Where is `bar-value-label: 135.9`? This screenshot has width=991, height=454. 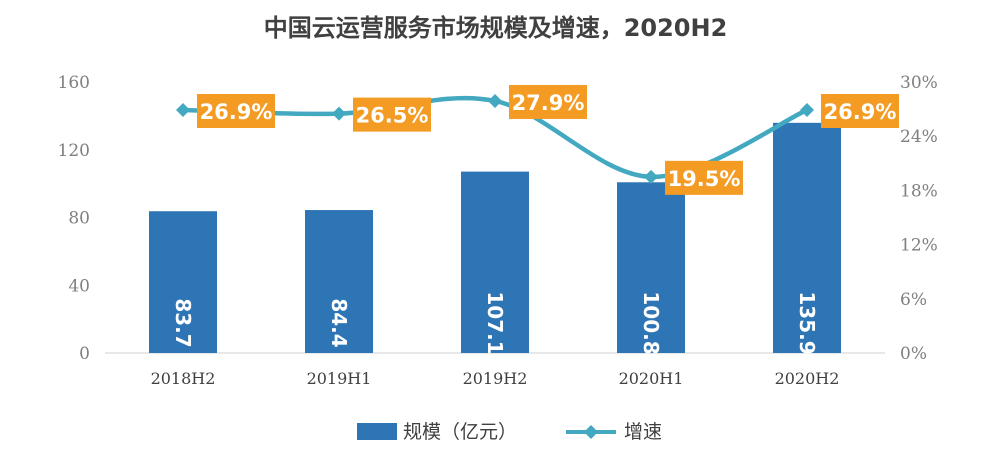
bar-value-label: 135.9 is located at coordinates (807, 322).